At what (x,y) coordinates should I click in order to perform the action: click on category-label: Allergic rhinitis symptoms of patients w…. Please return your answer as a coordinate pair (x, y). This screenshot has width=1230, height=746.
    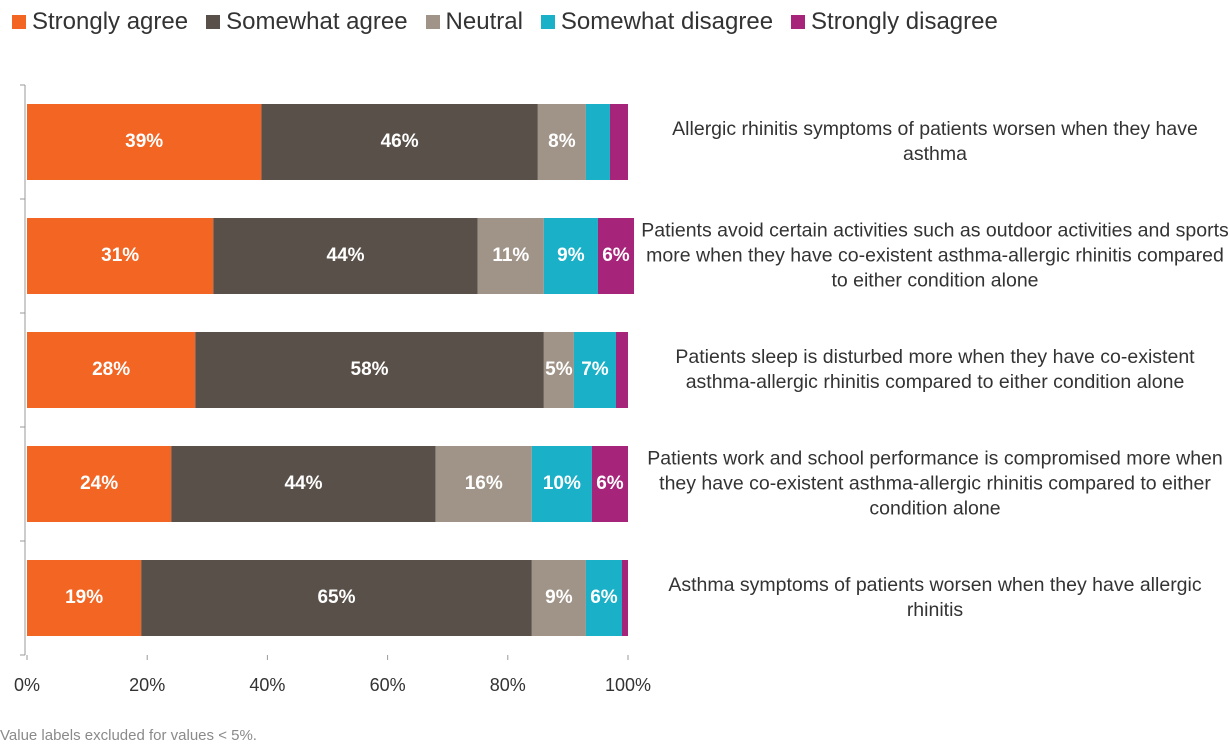
    Looking at the image, I should click on (935, 141).